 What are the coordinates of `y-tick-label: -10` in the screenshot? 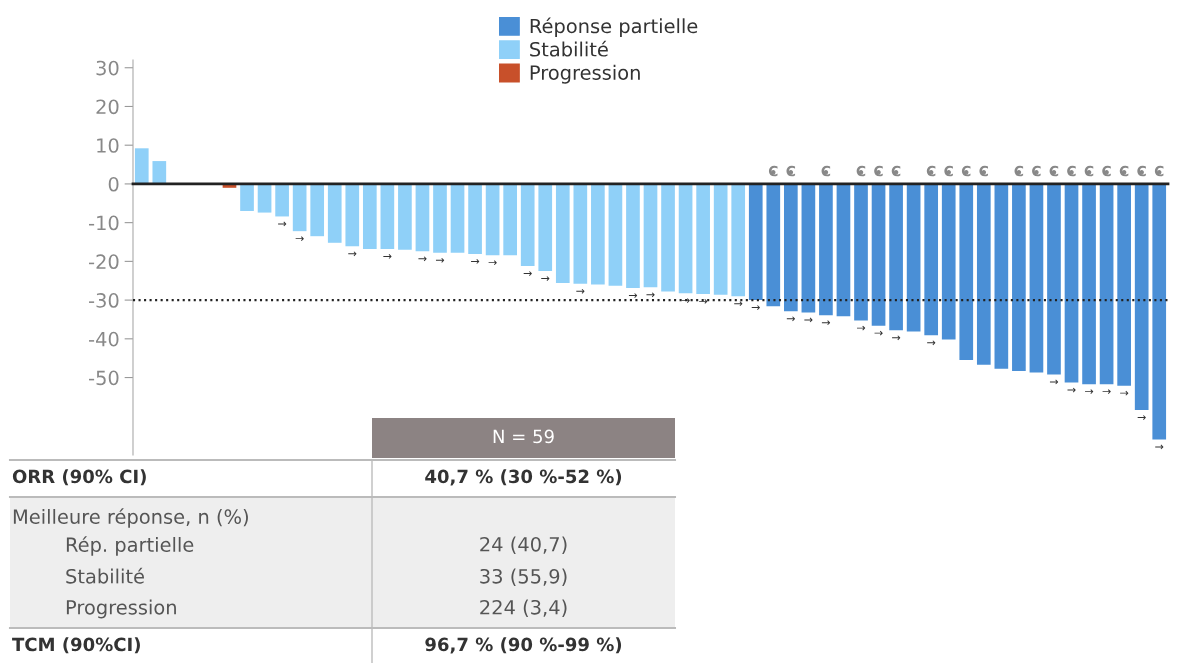 It's located at (104, 223).